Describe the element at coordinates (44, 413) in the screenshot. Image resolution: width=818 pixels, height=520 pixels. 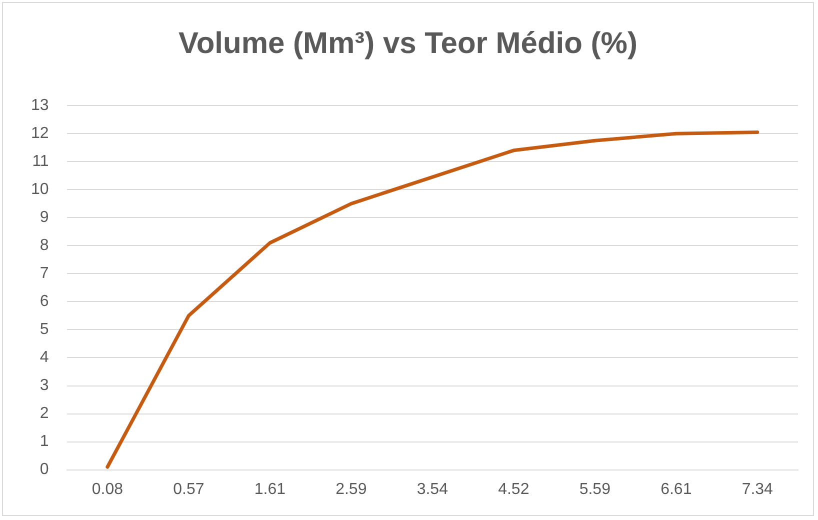
I see `y-tick-label: 2` at that location.